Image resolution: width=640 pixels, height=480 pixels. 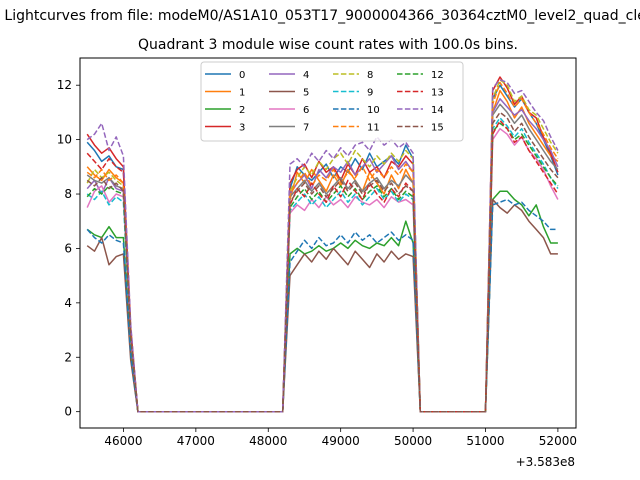 I want to click on legend-label-1: 1, so click(x=242, y=93).